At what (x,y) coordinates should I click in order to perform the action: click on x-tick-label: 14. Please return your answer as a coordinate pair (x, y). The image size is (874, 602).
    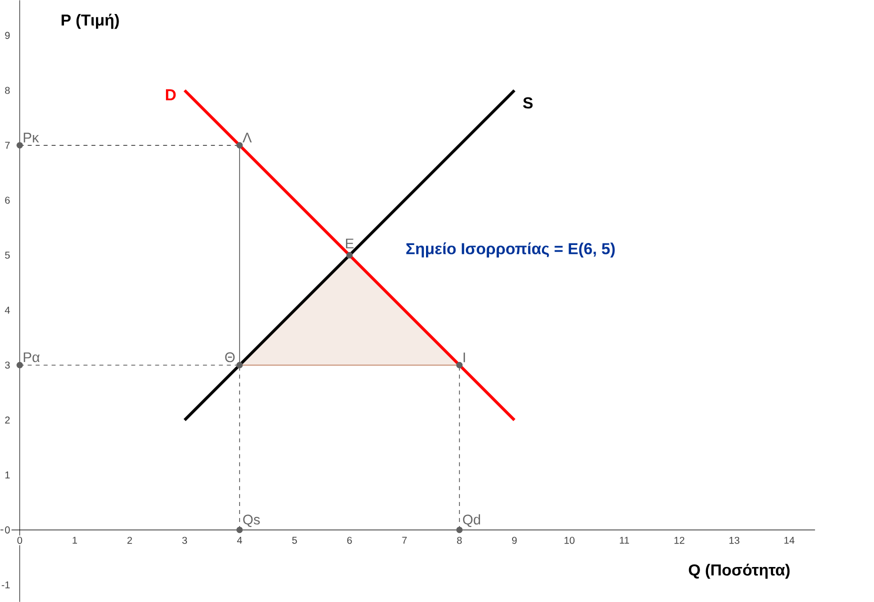
    Looking at the image, I should click on (789, 540).